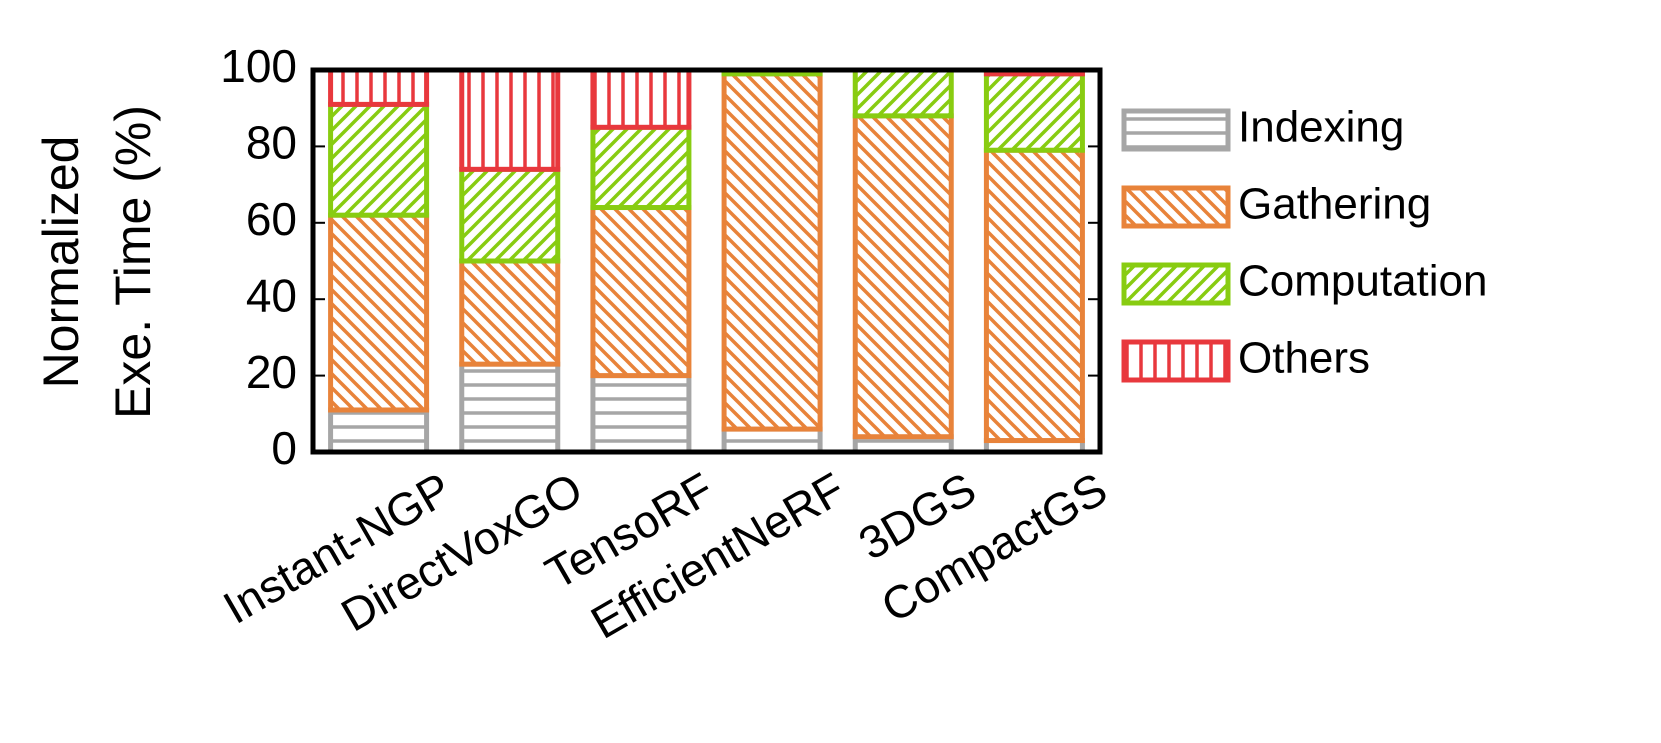  Describe the element at coordinates (271, 219) in the screenshot. I see `y-tick-label: 60` at that location.